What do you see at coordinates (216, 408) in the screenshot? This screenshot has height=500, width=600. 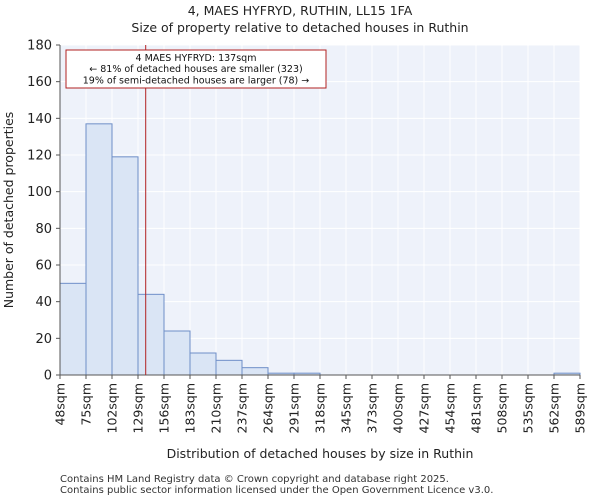 I see `x-tick-label: 210sqm` at bounding box center [216, 408].